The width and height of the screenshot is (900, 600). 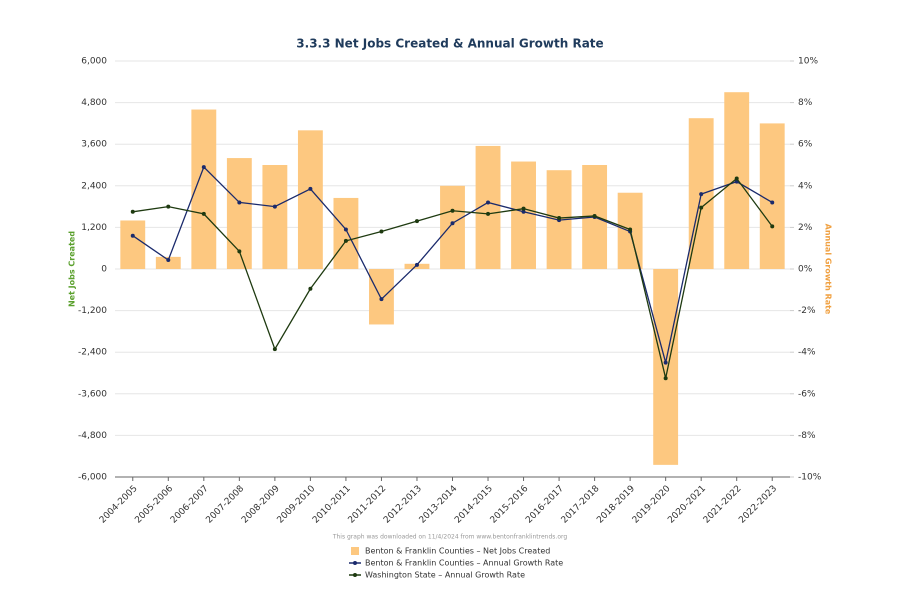 What do you see at coordinates (92, 353) in the screenshot?
I see `y-tick-label: -2,400` at bounding box center [92, 353].